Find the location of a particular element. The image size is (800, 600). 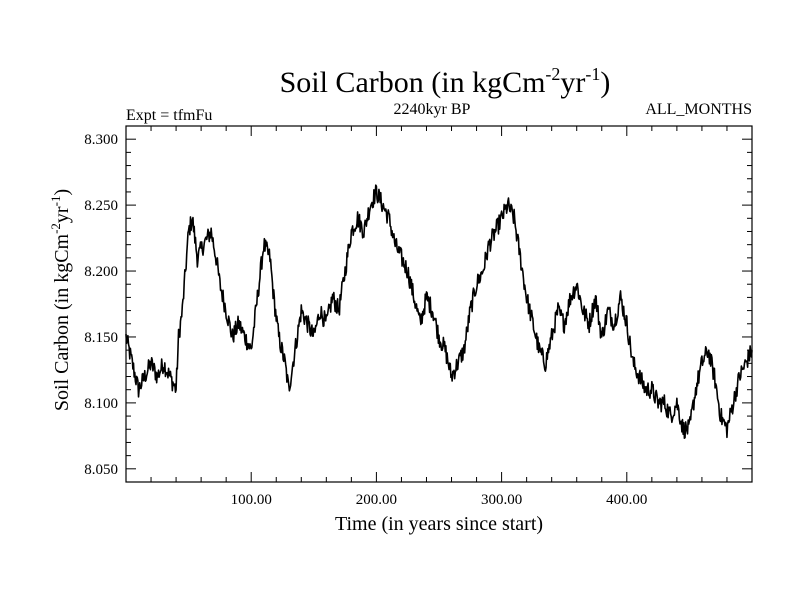

chart-title-prefix: Soil Carbon (in kgCm is located at coordinates (413, 82).